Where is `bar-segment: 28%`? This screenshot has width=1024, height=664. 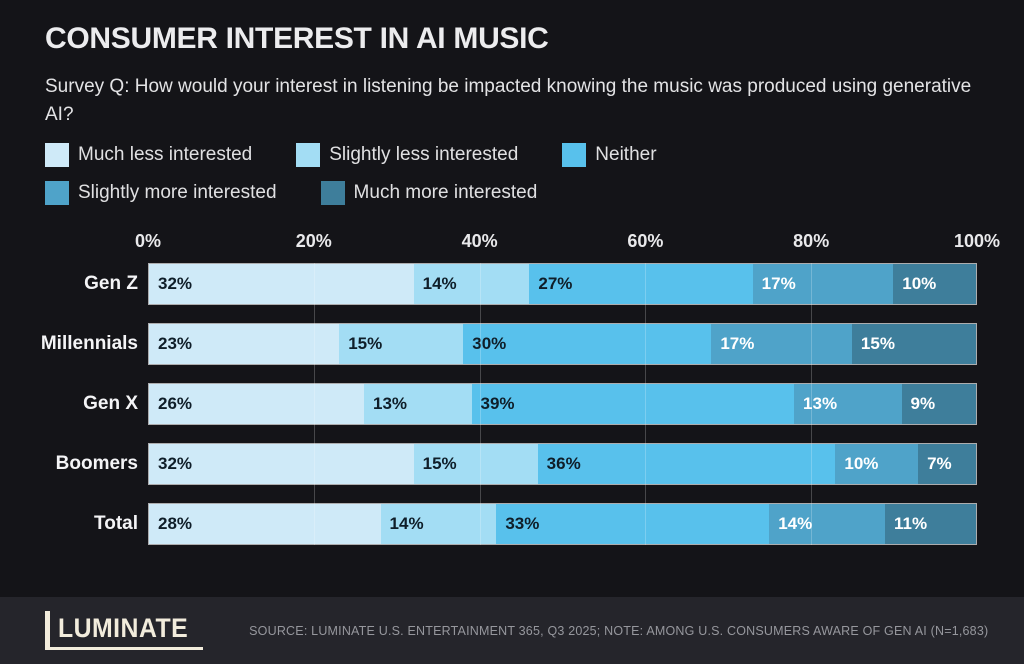
bar-segment: 28% is located at coordinates (265, 524).